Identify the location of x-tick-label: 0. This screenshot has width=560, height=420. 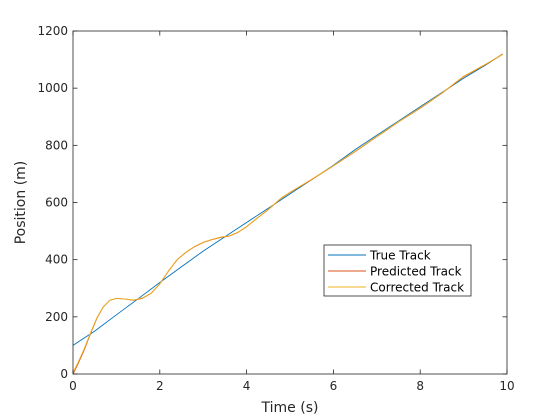
(73, 386).